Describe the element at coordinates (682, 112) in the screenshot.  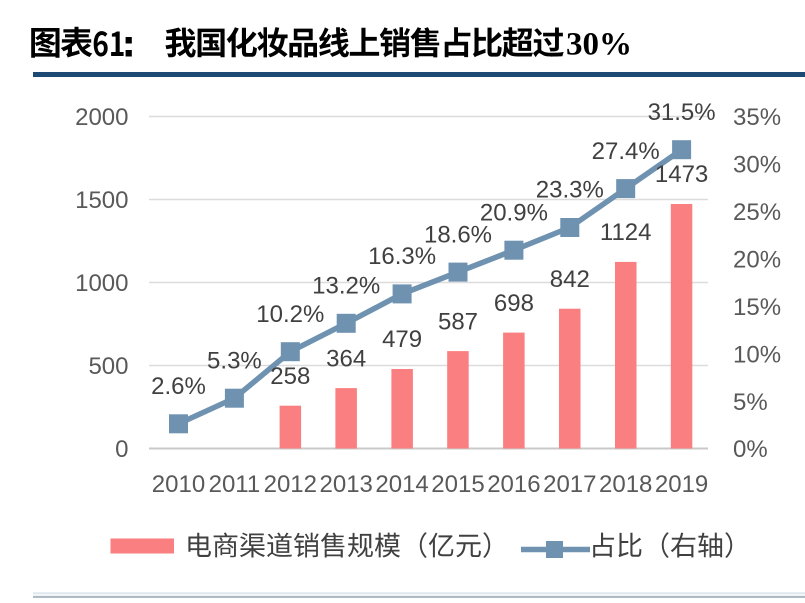
I see `svg-text: 31.5%` at that location.